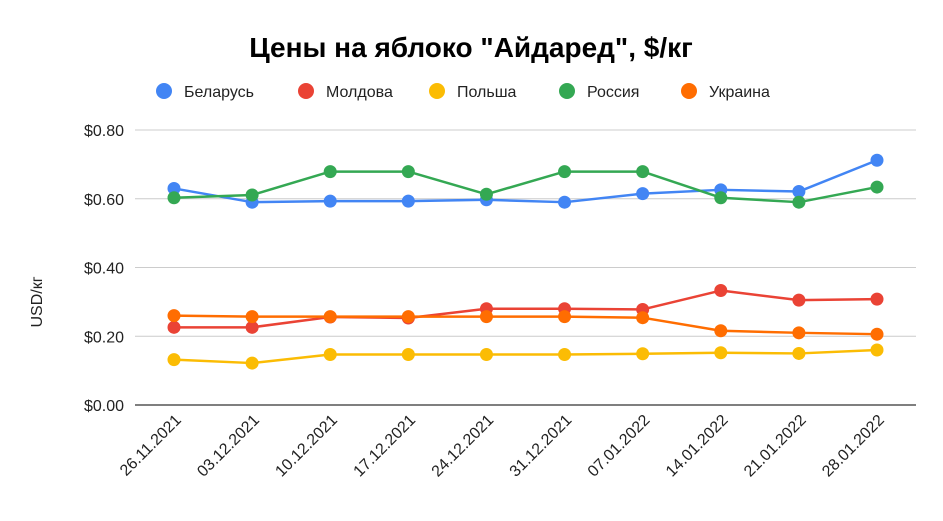  What do you see at coordinates (104, 406) in the screenshot?
I see `y-tick-label: $0.00` at bounding box center [104, 406].